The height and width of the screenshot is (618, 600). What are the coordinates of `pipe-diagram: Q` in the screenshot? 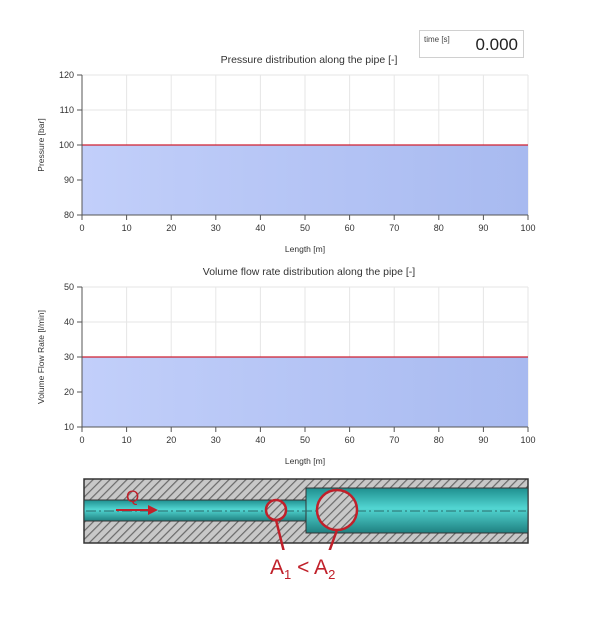 It's located at (306, 514).